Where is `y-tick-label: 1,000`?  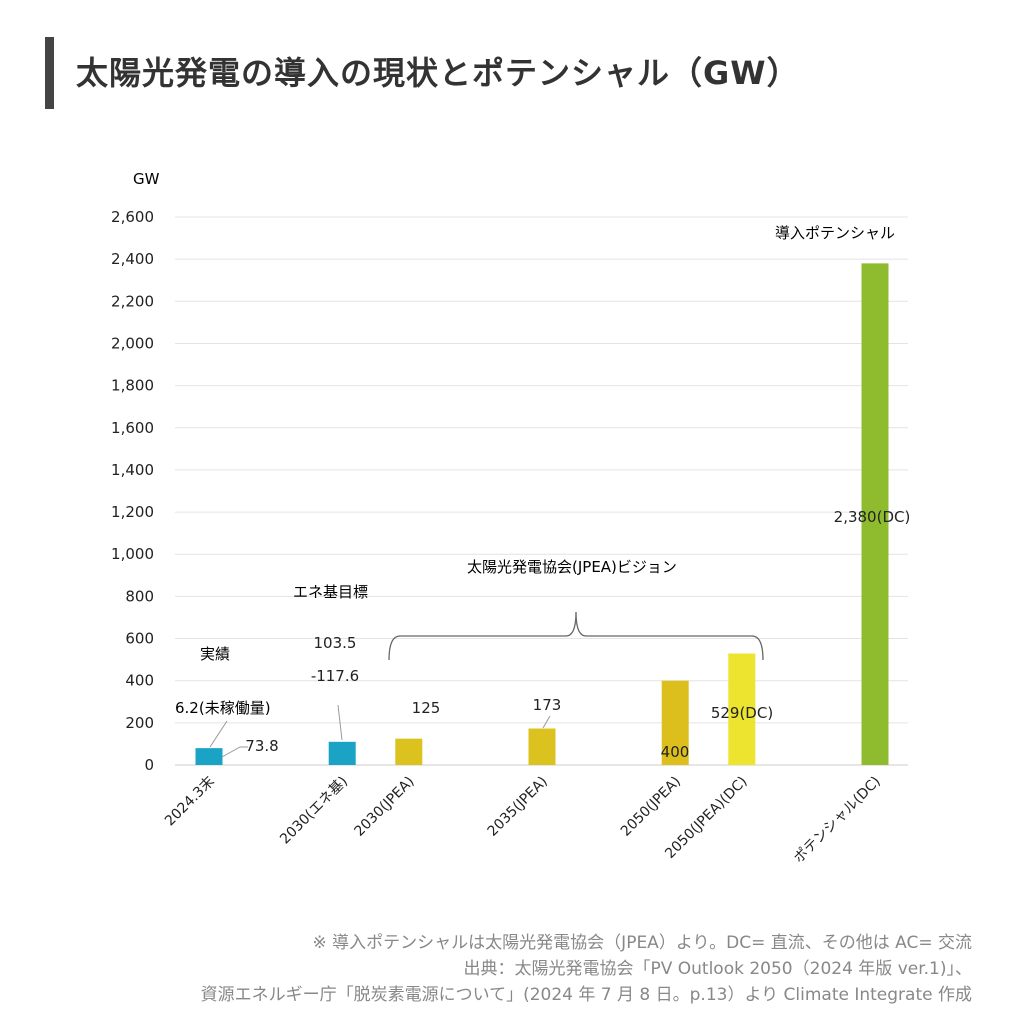
y-tick-label: 1,000 is located at coordinates (132, 554).